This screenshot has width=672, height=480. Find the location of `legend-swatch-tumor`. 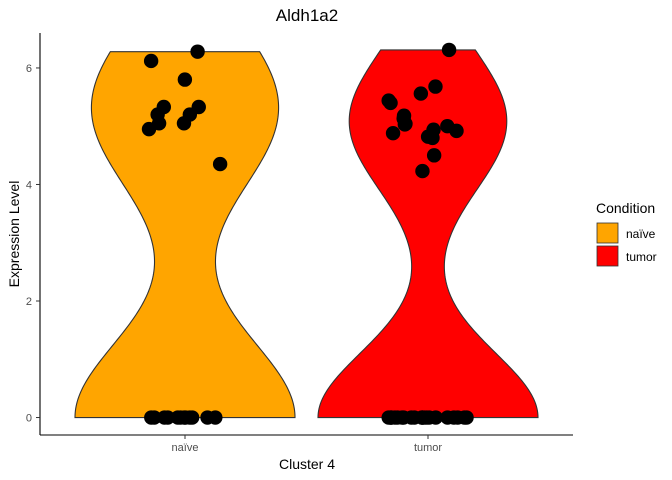

legend-swatch-tumor is located at coordinates (607, 256).